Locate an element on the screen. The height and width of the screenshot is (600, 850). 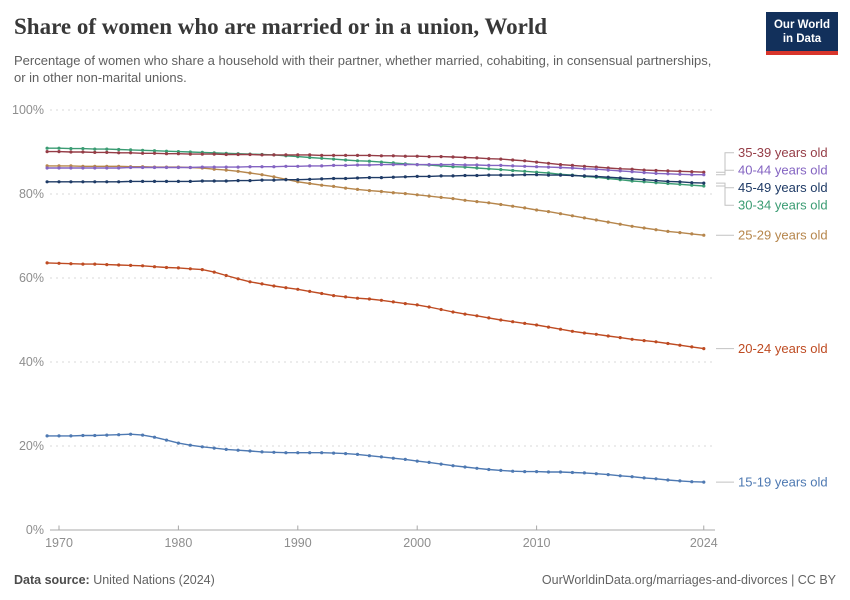
series-label-45-49: 45-49 years old is located at coordinates (783, 187).